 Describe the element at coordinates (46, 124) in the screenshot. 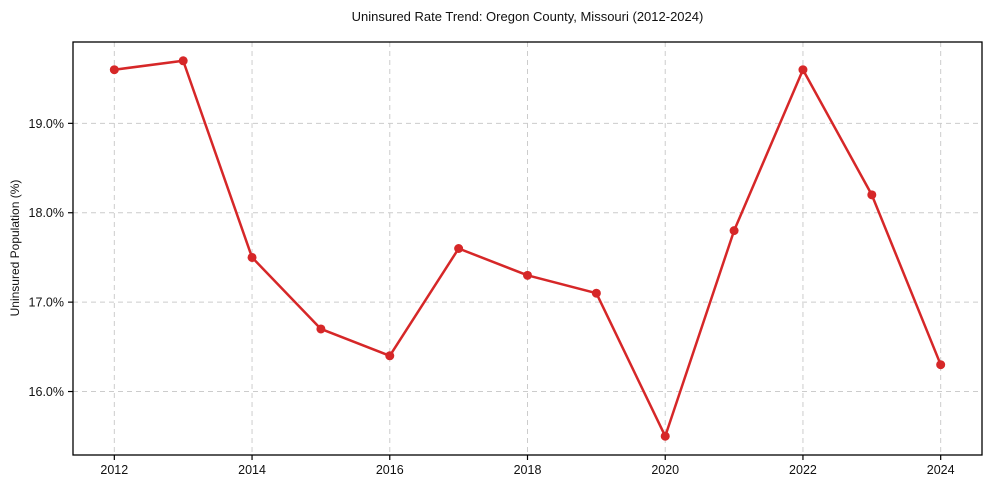

I see `y-tick-label: 19.0%` at that location.